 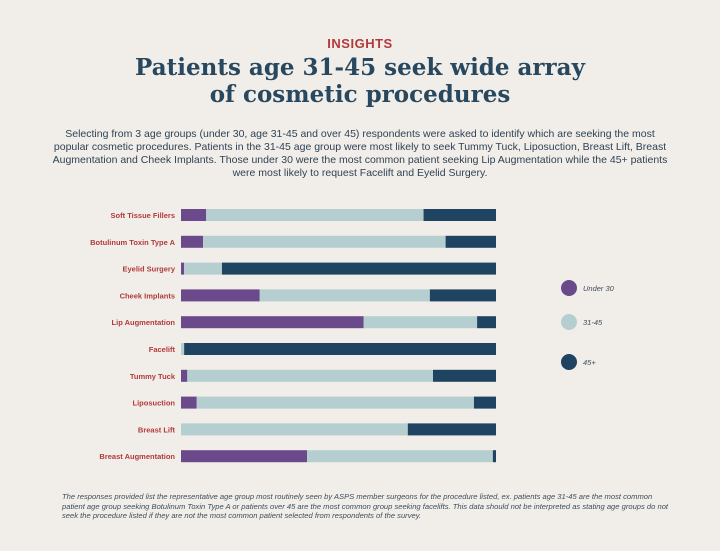 I want to click on bar-segment-45-breast-augmentation, so click(x=494, y=456).